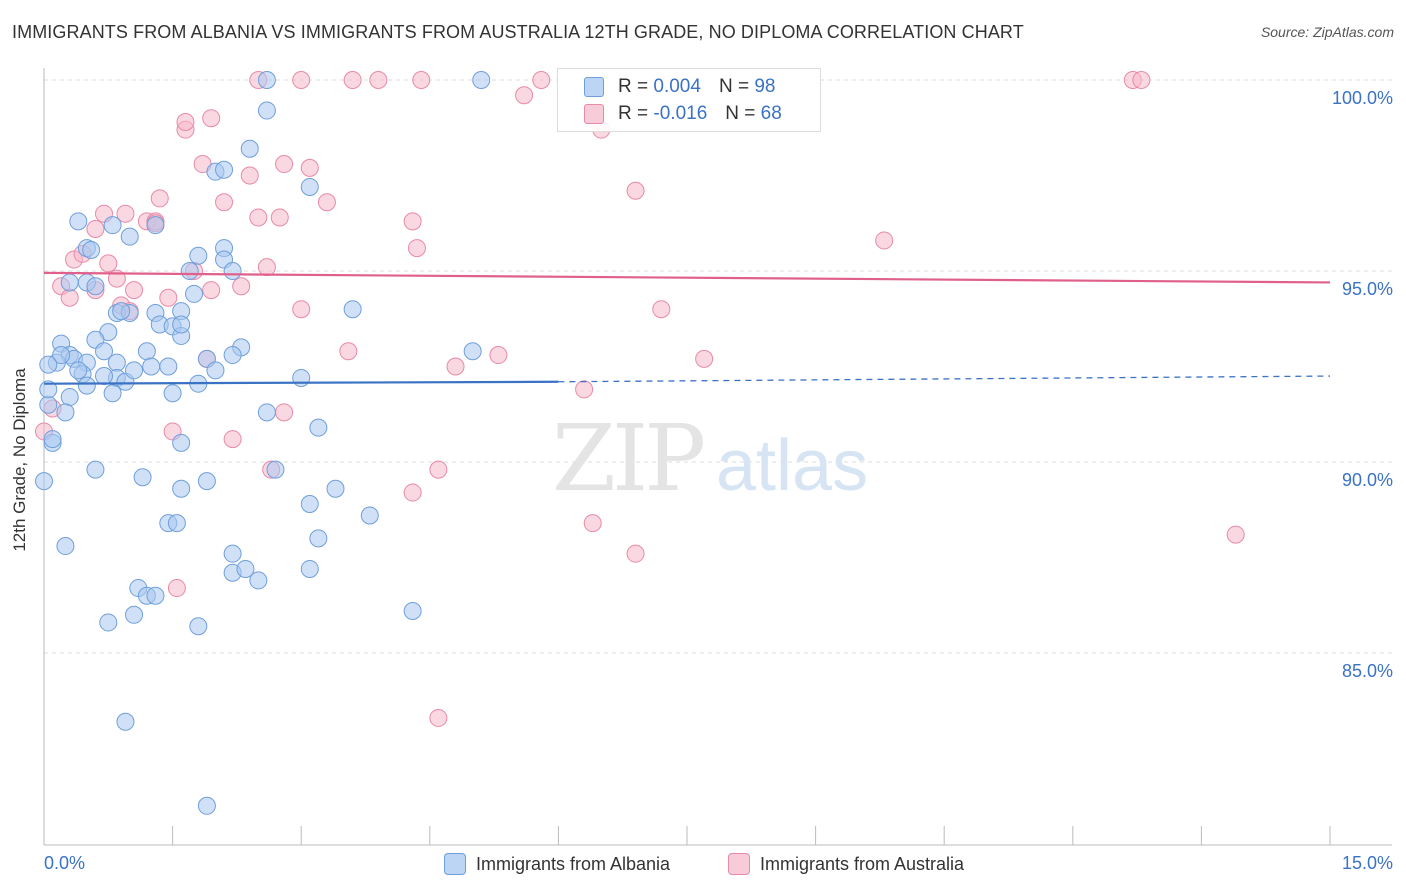 The height and width of the screenshot is (892, 1406). What do you see at coordinates (680, 113) in the screenshot?
I see `legend-australia-r-value: -0.016` at bounding box center [680, 113].